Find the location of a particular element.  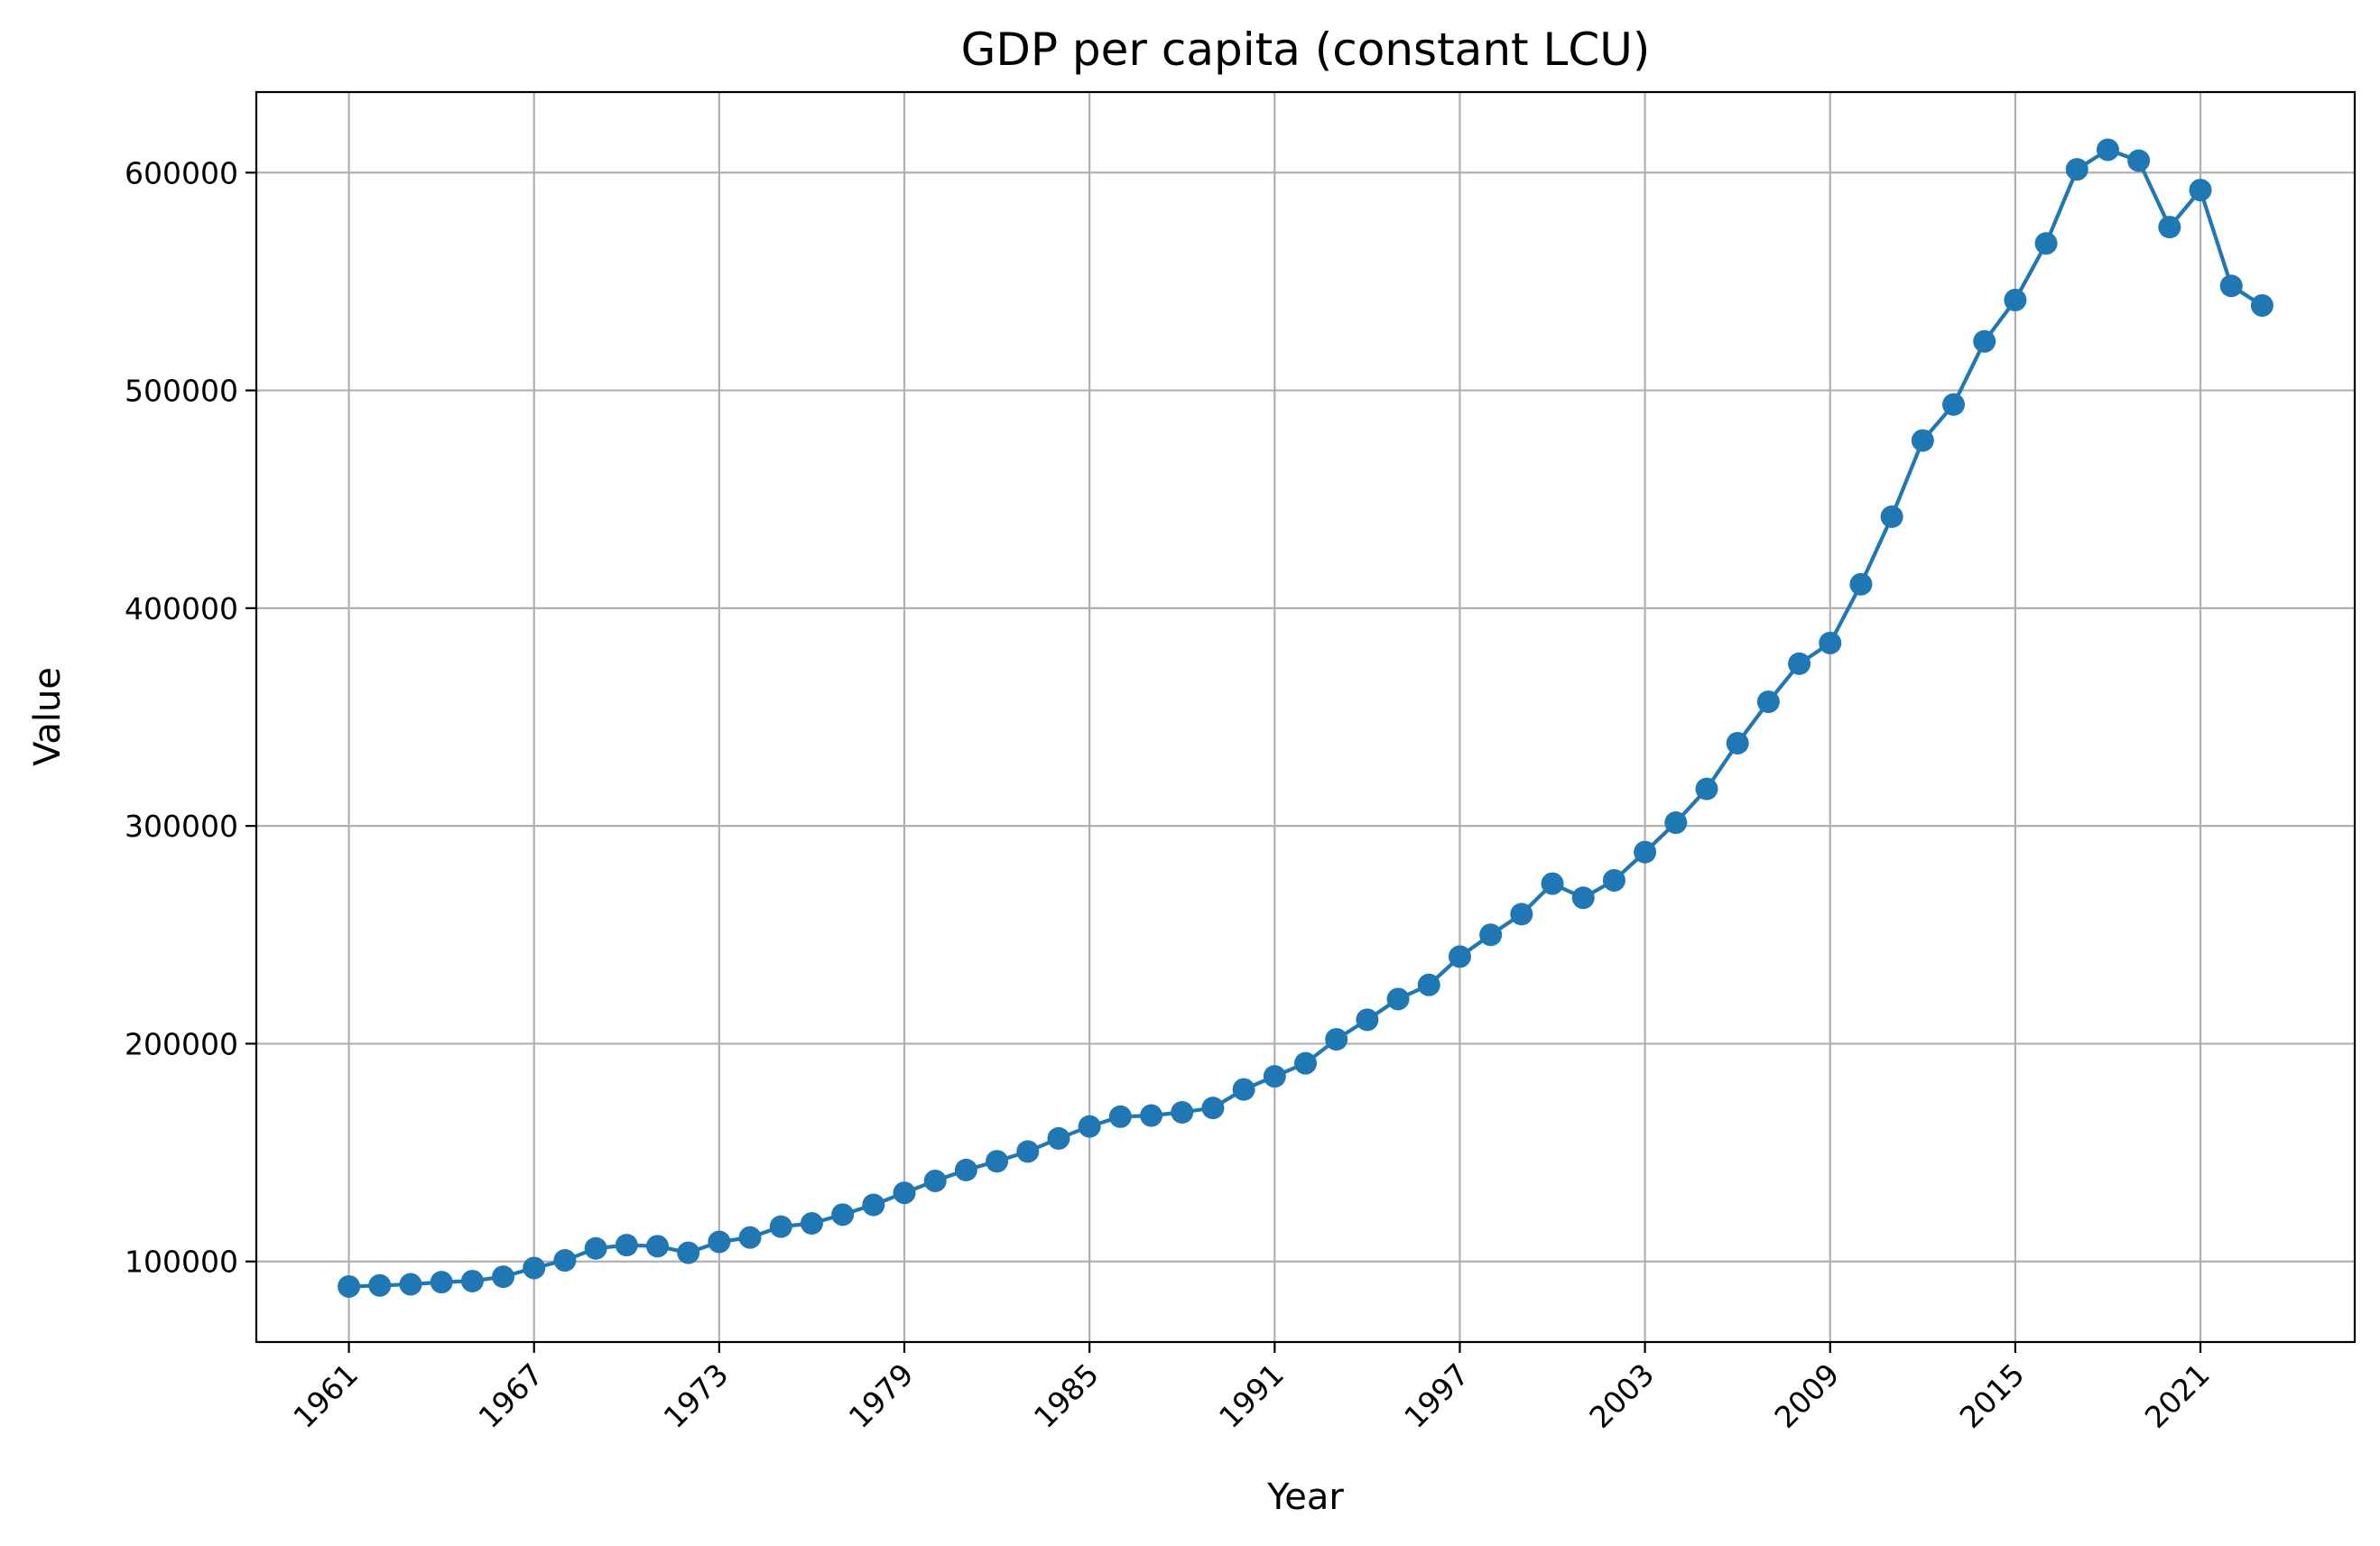

y-tick-label: 100000 is located at coordinates (182, 1263).